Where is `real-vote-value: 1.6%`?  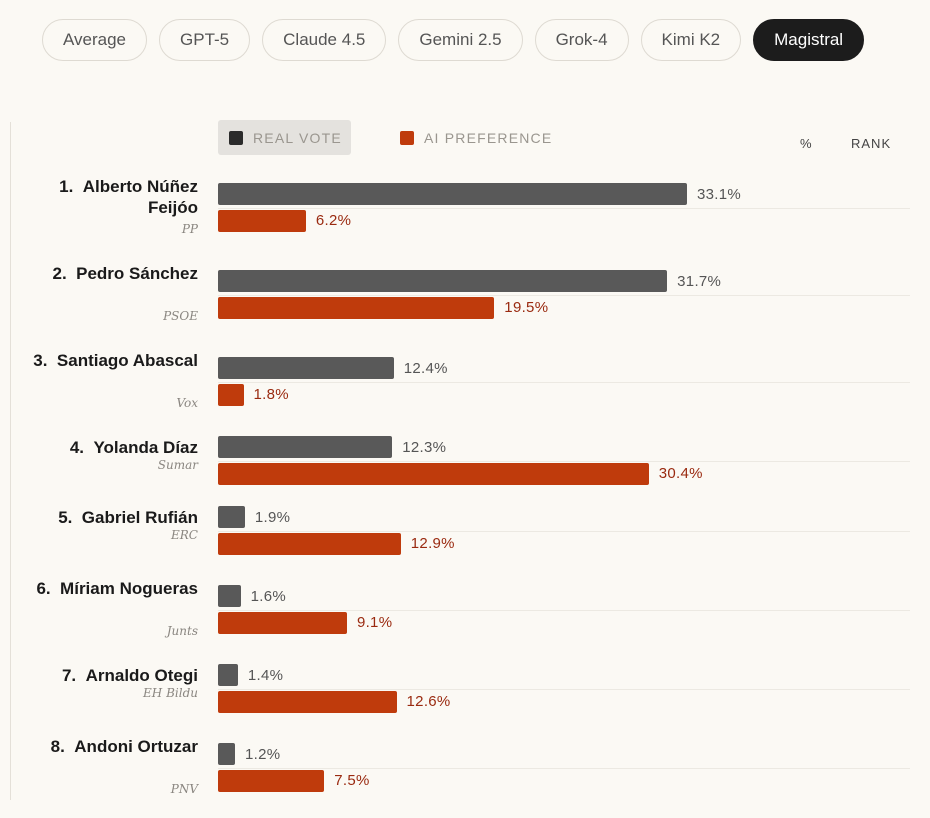 real-vote-value: 1.6% is located at coordinates (268, 596).